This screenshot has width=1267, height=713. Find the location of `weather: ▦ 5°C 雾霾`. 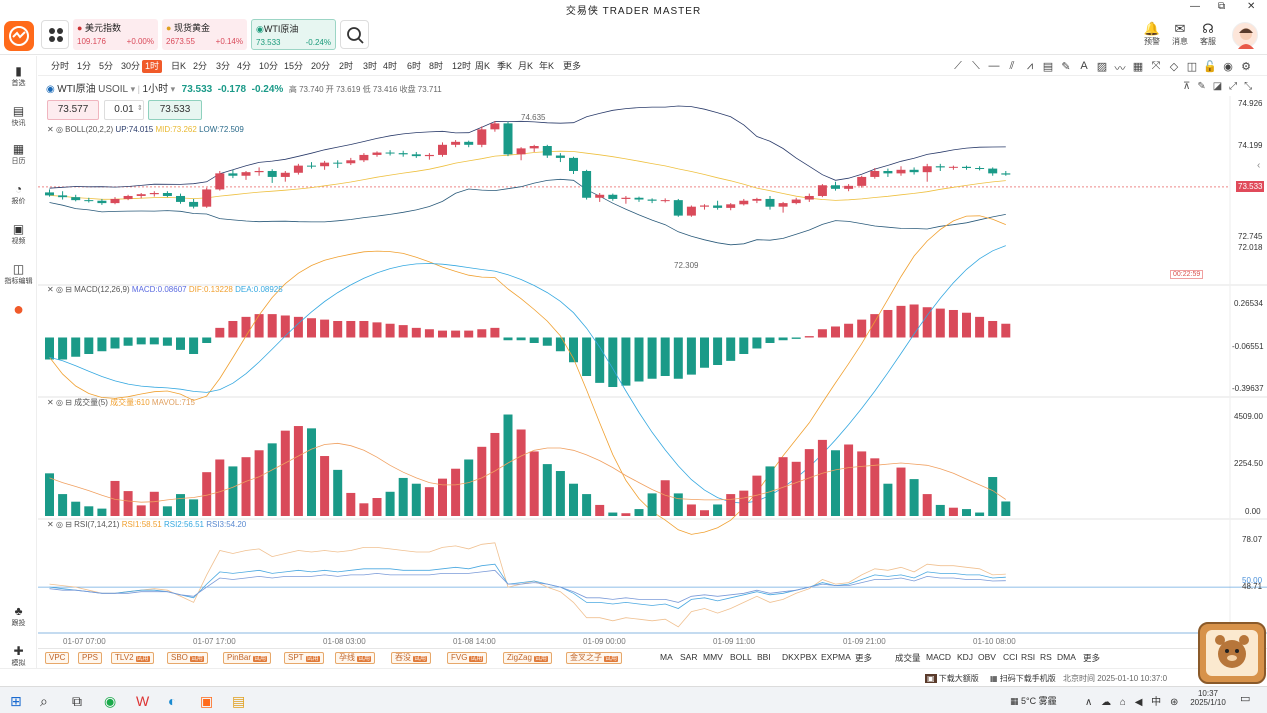

weather: ▦ 5°C 雾霾 is located at coordinates (1033, 701).